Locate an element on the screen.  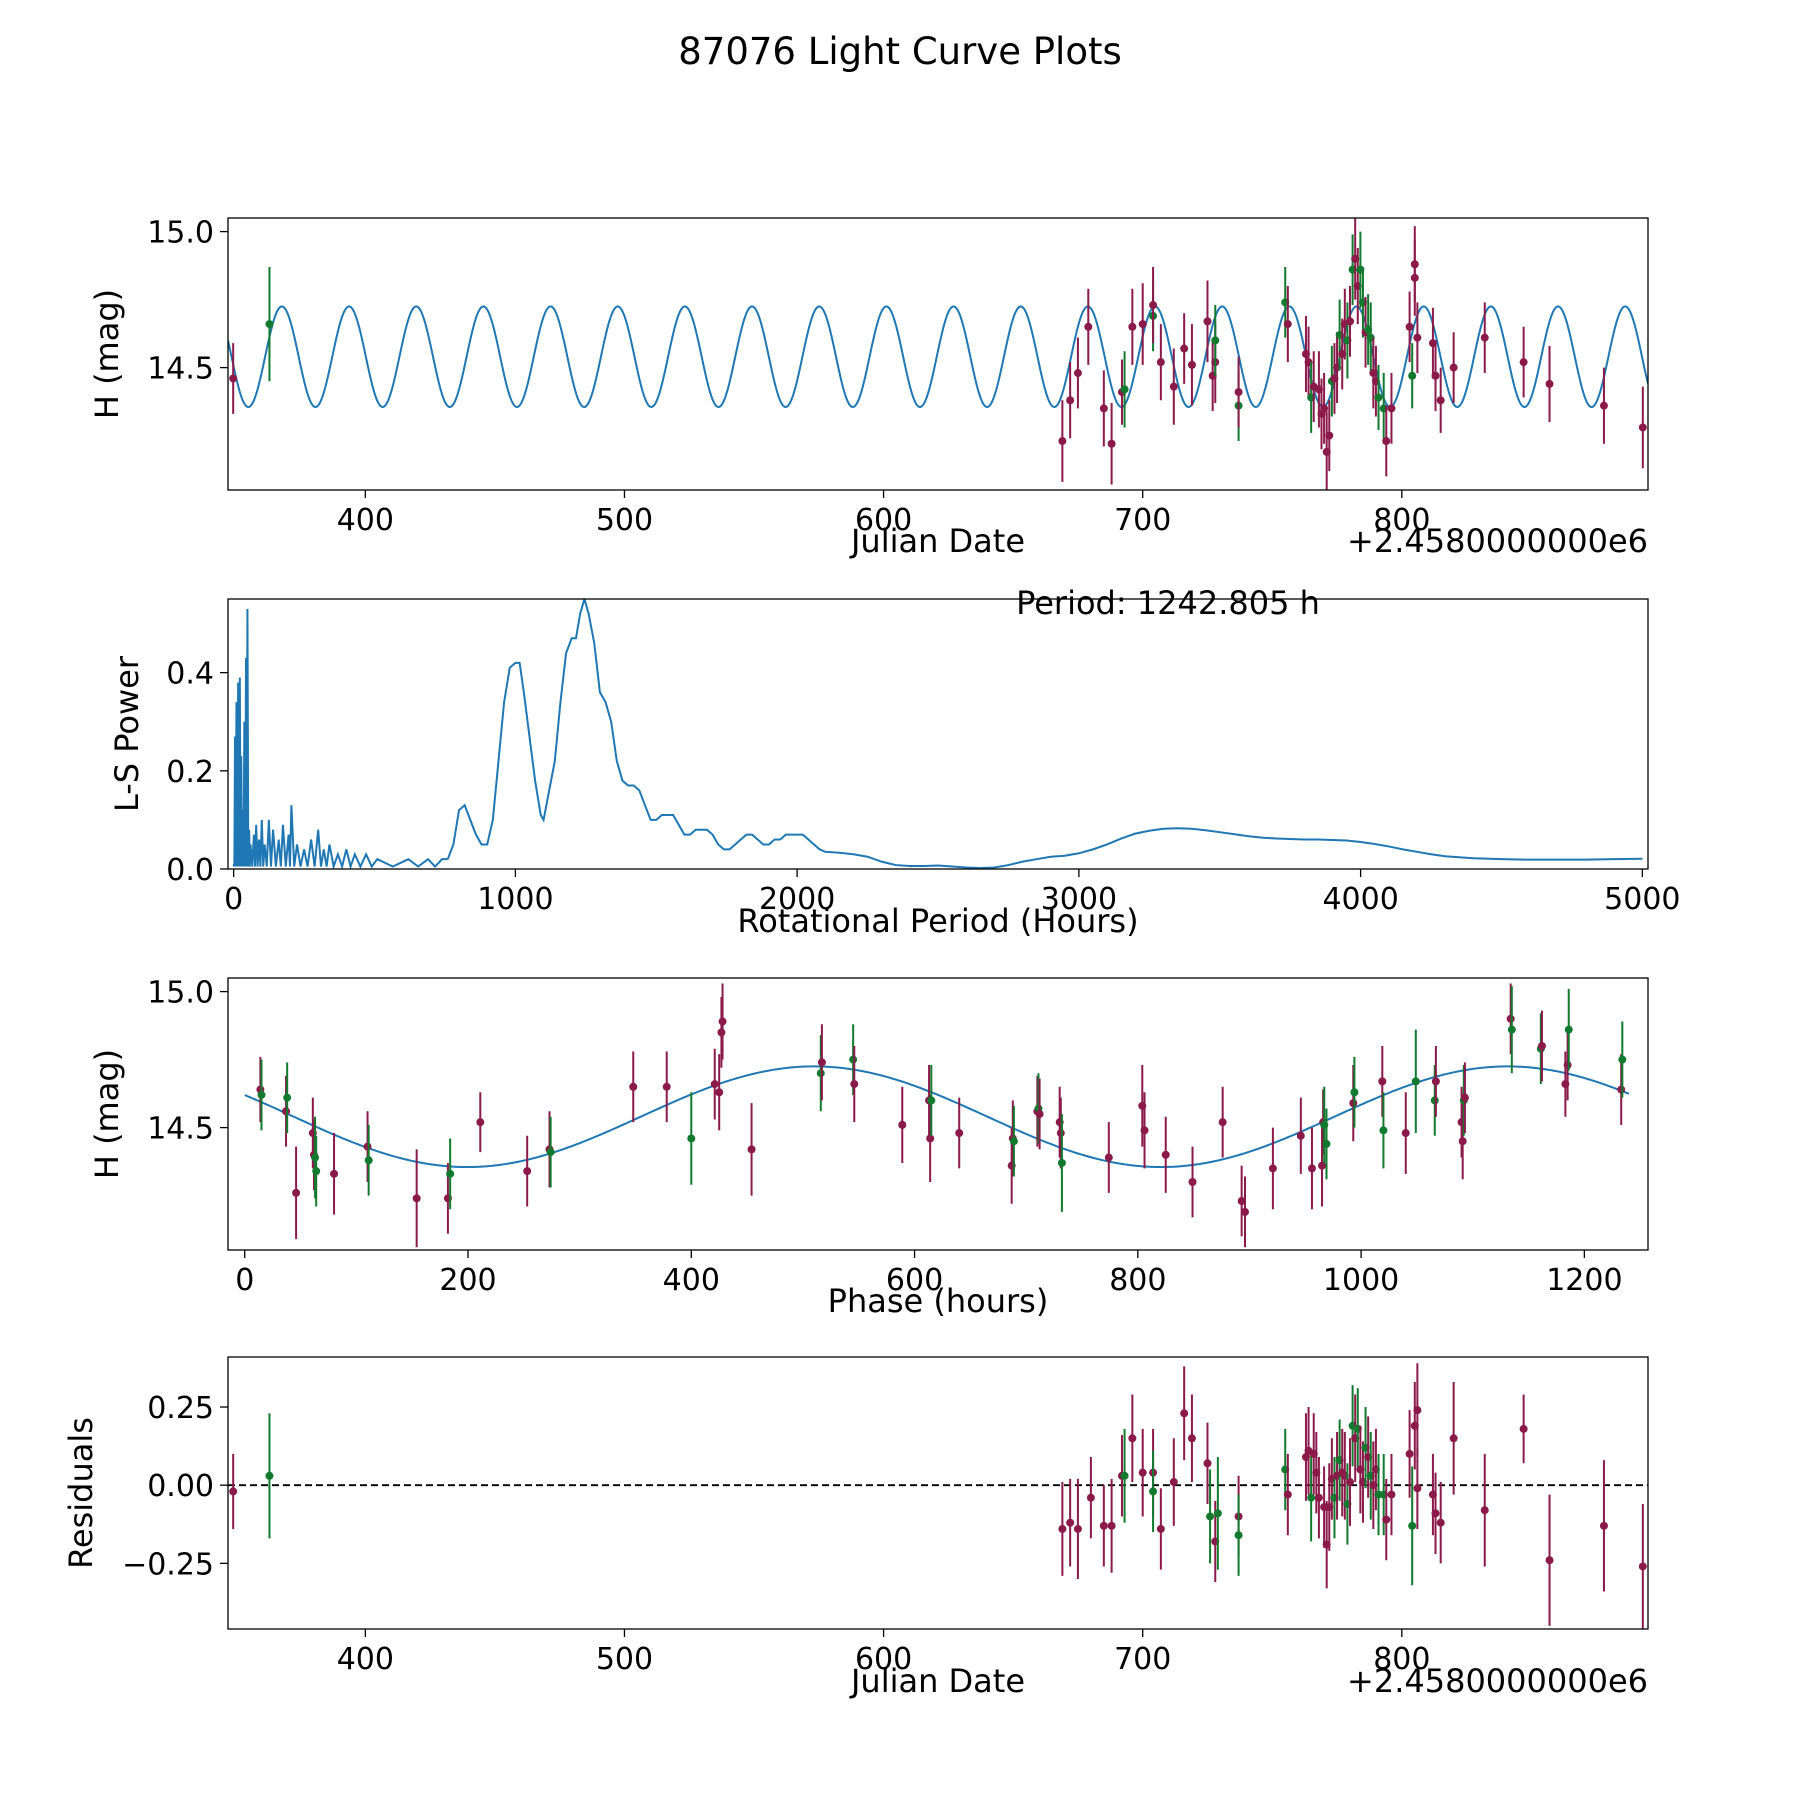
ytick-label: −0.25 is located at coordinates (168, 1564).